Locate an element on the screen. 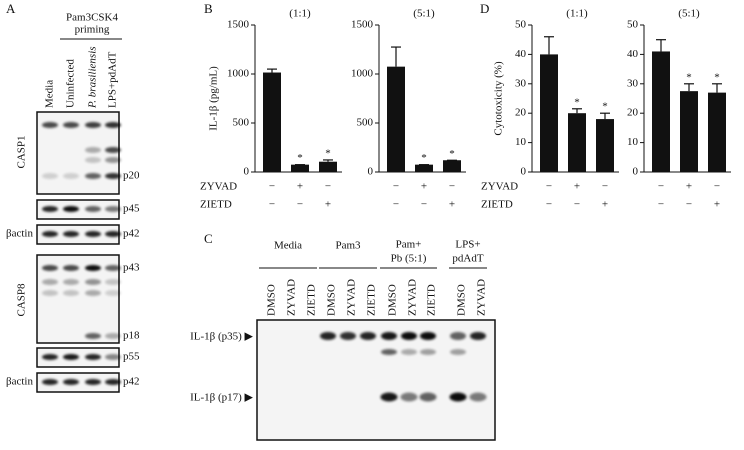 This screenshot has width=744, height=450. chart-title: (1:1) is located at coordinates (300, 14).